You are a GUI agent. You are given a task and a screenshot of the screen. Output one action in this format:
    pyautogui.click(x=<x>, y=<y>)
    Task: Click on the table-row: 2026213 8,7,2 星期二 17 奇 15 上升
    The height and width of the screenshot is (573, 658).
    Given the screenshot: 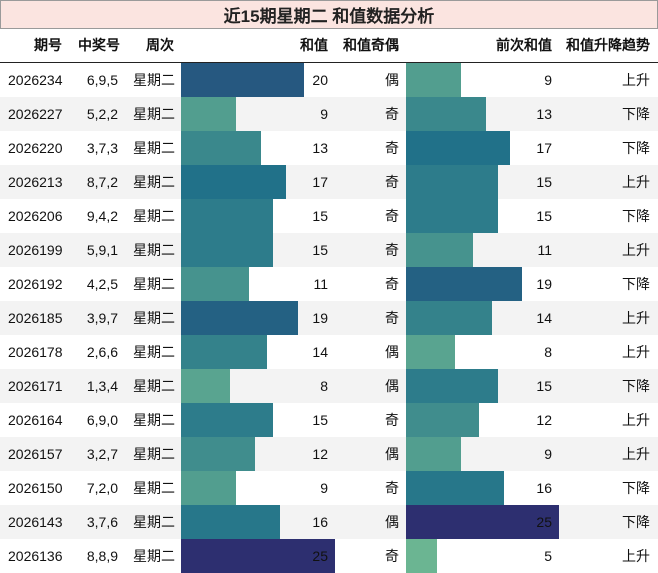 What is the action you would take?
    pyautogui.click(x=329, y=182)
    